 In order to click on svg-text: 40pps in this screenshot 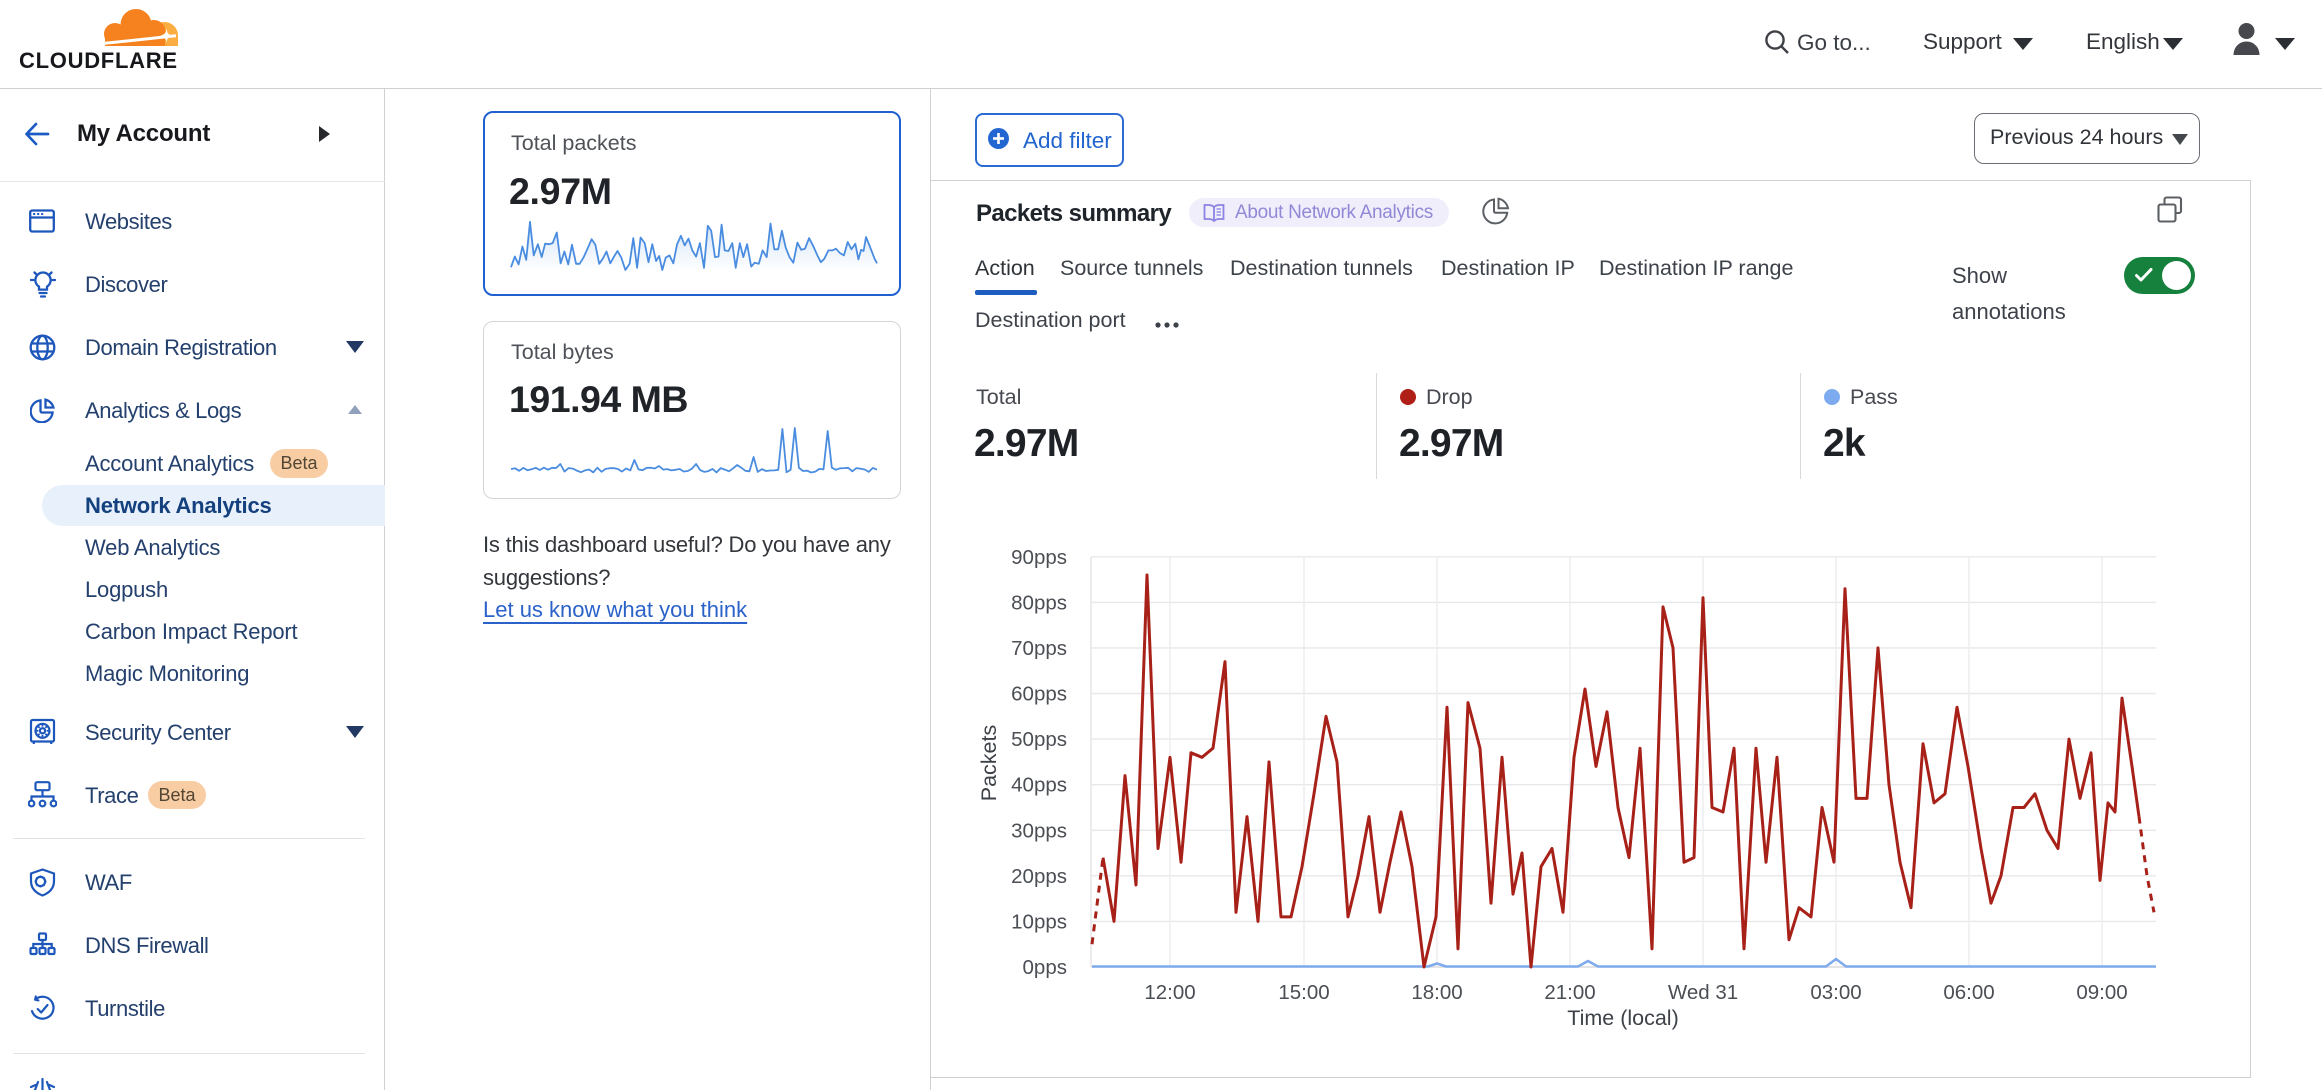, I will do `click(1039, 785)`.